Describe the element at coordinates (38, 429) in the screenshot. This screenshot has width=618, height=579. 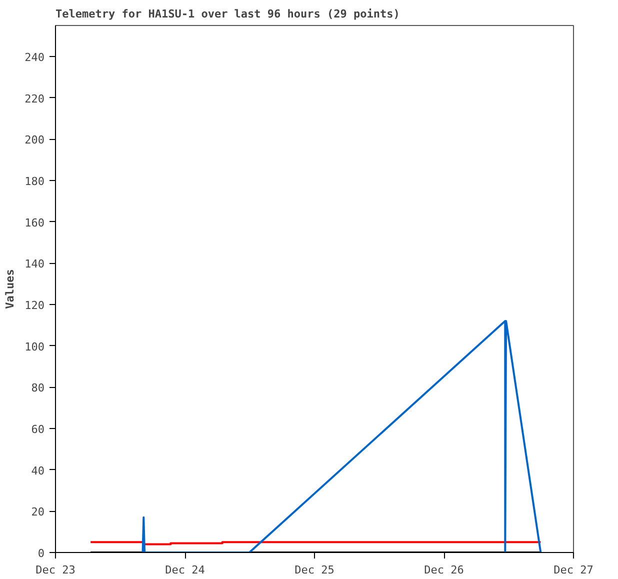
I see `y-tick-label: 60` at that location.